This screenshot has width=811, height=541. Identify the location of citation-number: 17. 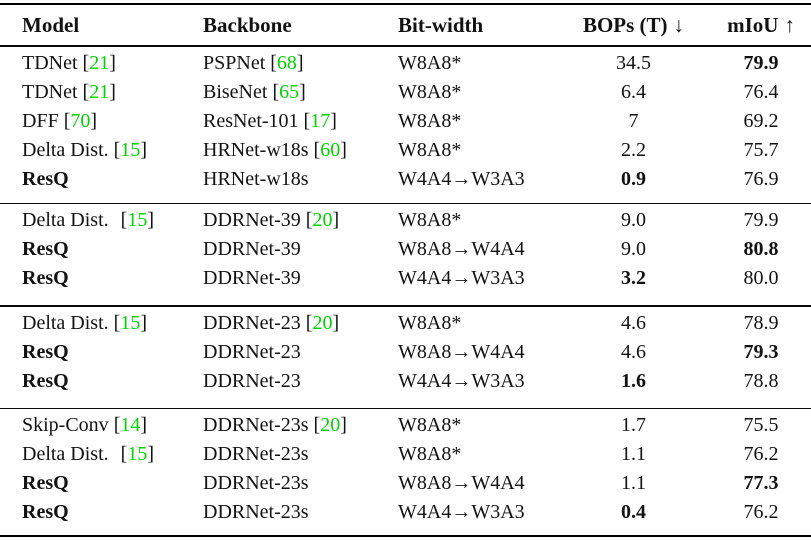
(320, 120).